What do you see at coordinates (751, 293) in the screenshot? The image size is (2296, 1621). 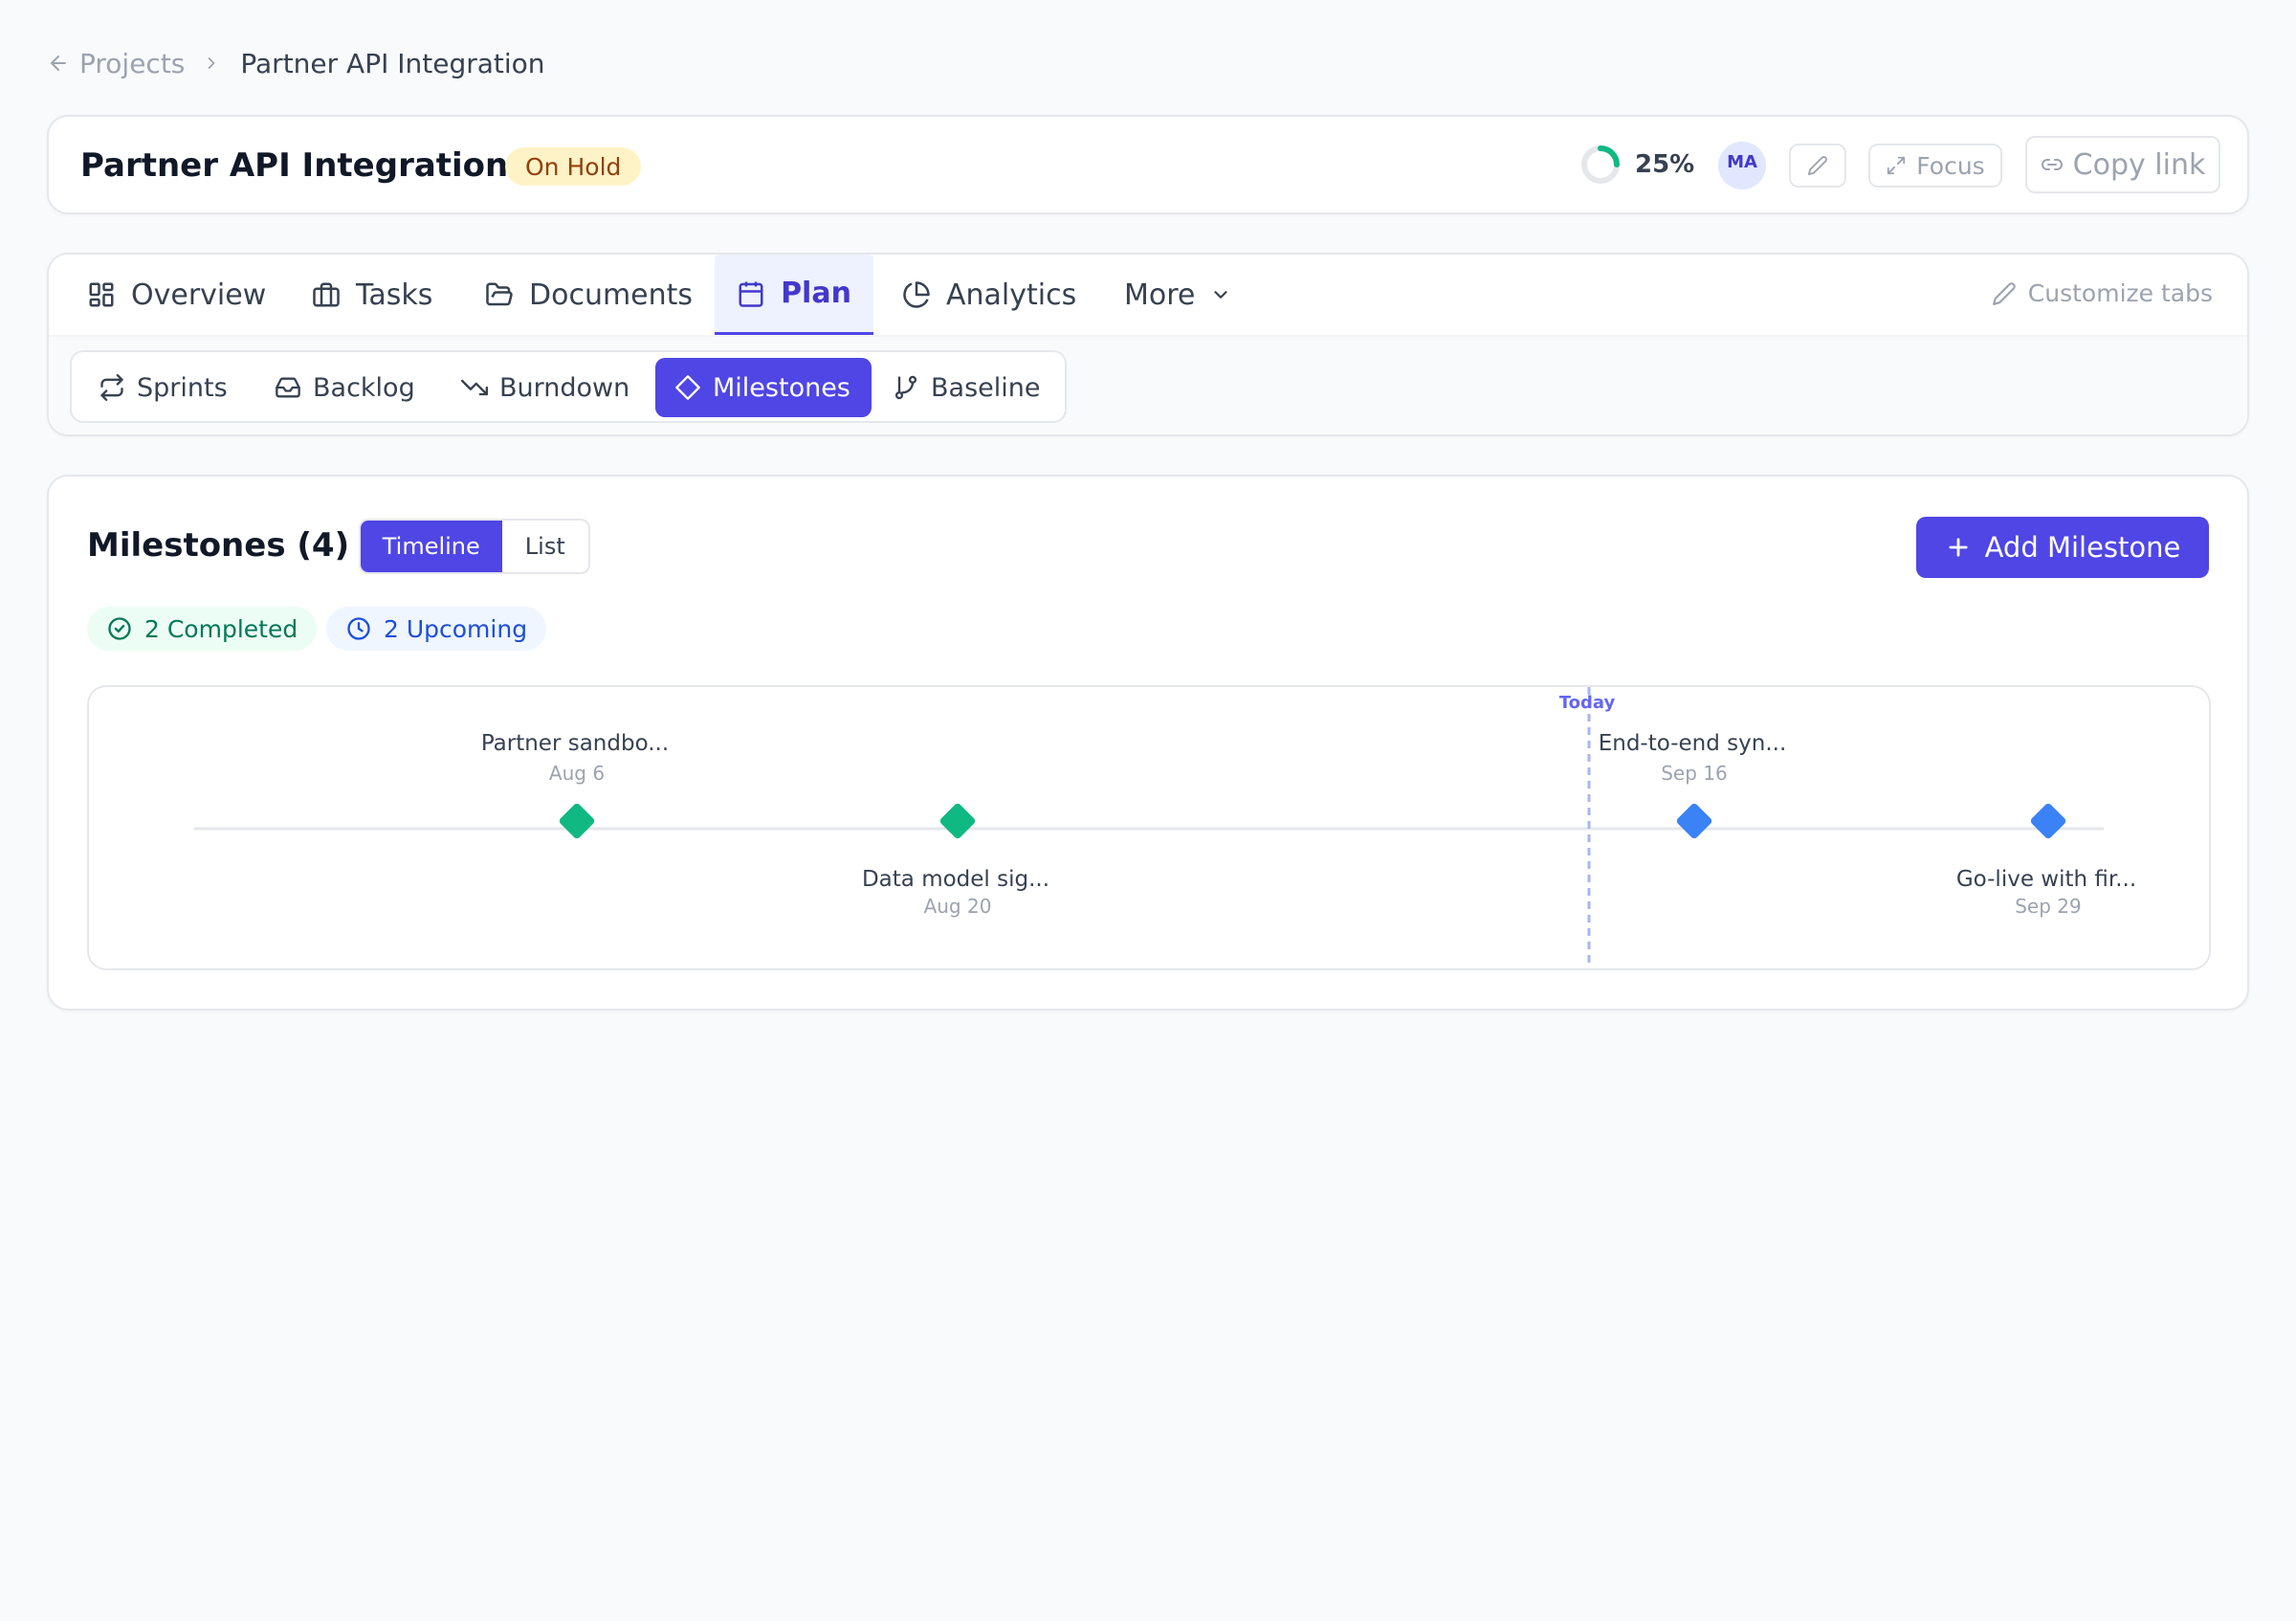 I see `calendar-icon` at bounding box center [751, 293].